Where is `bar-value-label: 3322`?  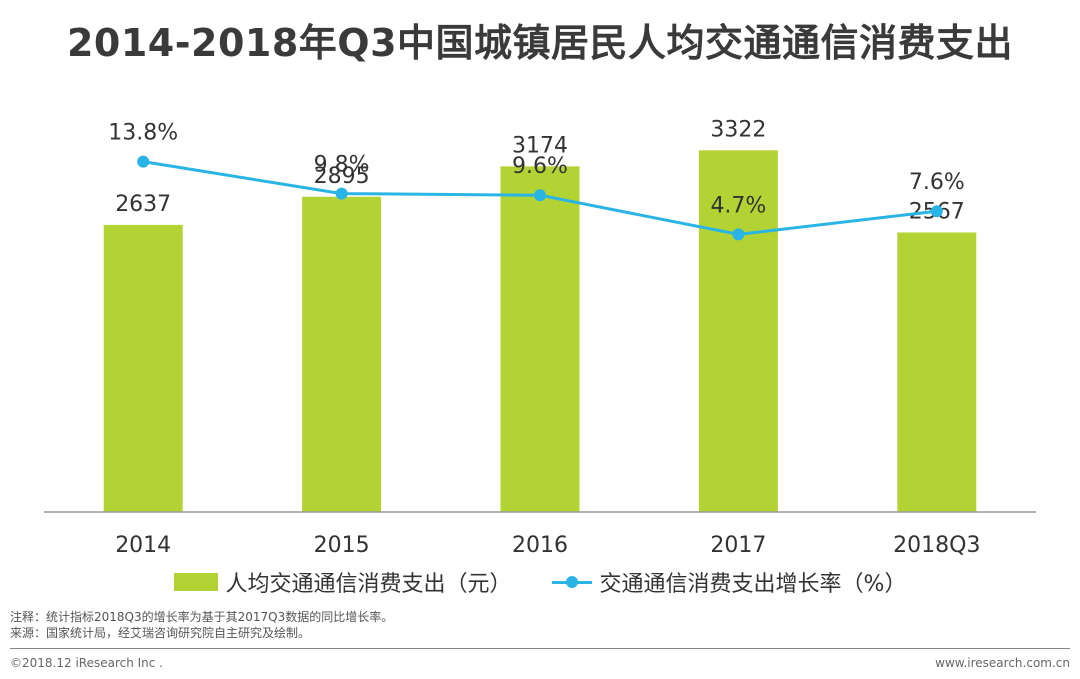
bar-value-label: 3322 is located at coordinates (738, 129).